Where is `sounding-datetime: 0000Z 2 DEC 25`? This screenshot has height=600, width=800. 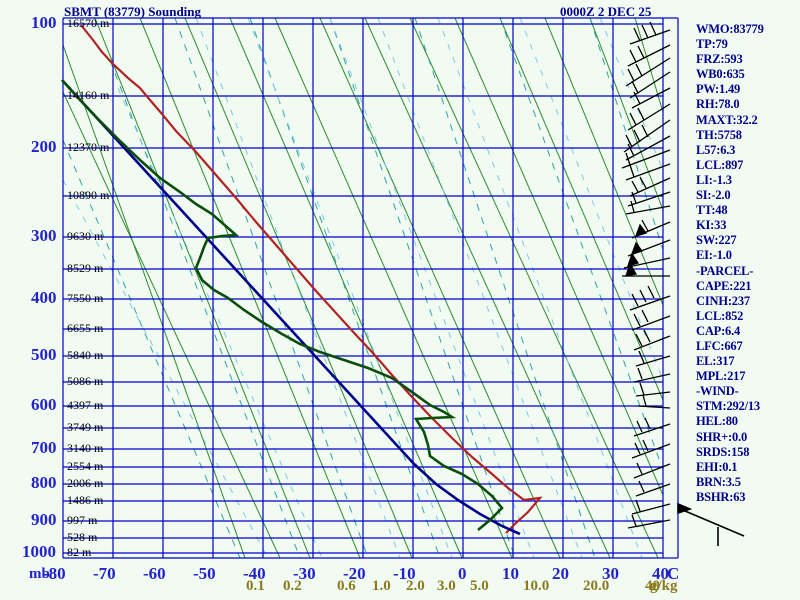
sounding-datetime: 0000Z 2 DEC 25 is located at coordinates (606, 11).